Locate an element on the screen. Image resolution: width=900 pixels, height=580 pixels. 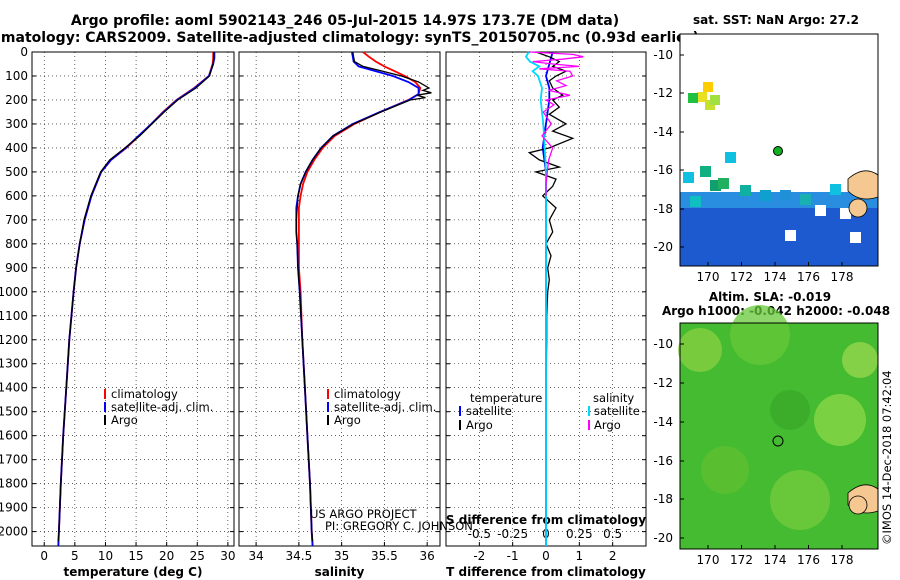
x-tick-label: 30 is located at coordinates (227, 556).